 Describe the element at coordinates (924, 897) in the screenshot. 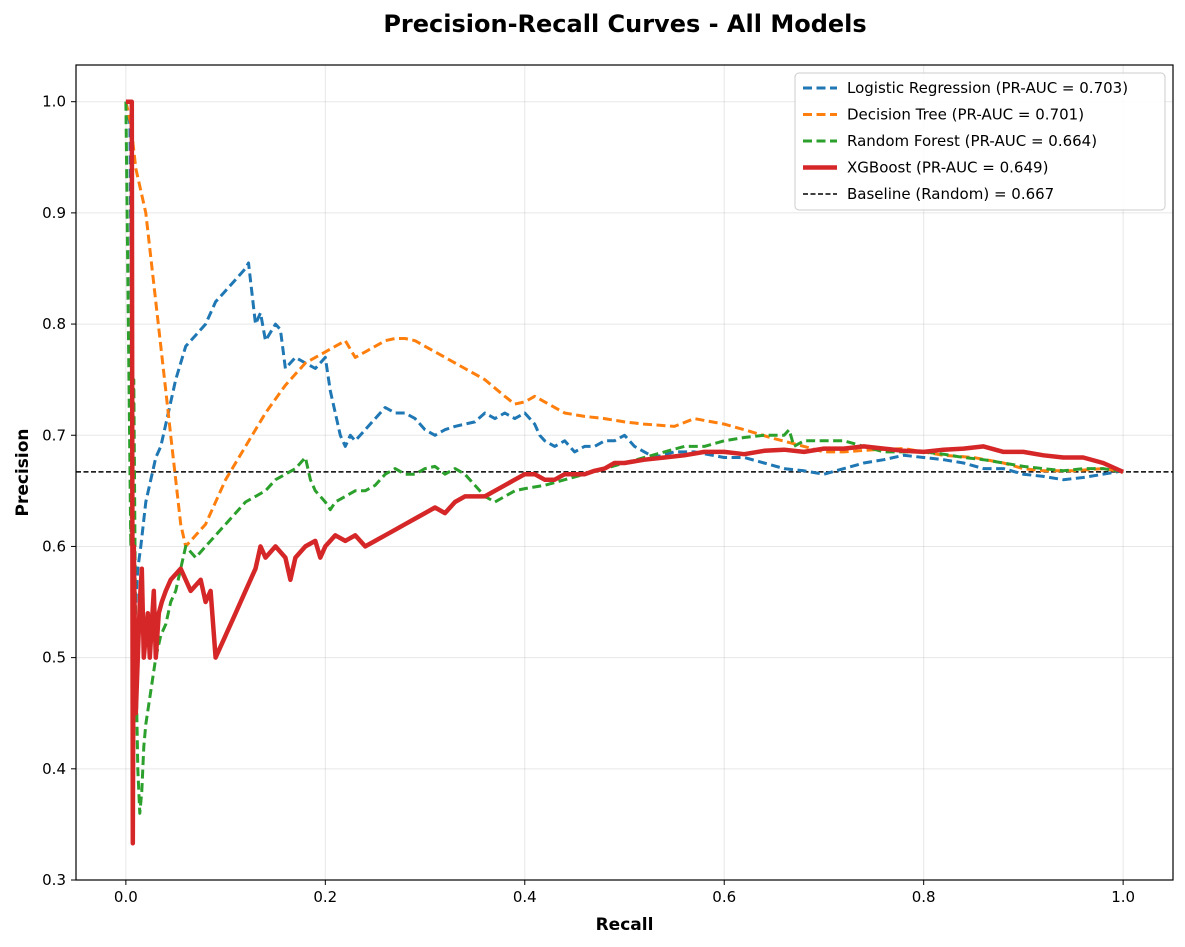

I see `x-tick-label: 0.8` at that location.